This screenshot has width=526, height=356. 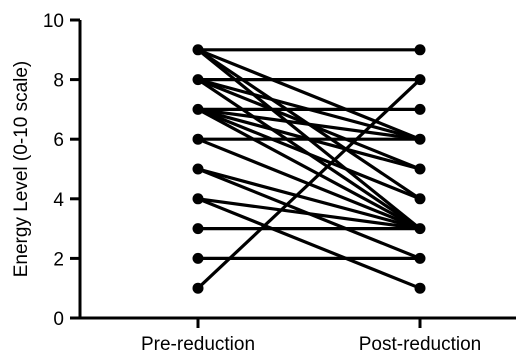 I want to click on y-axis-title: Energy Level (0-10 scale), so click(x=21, y=169).